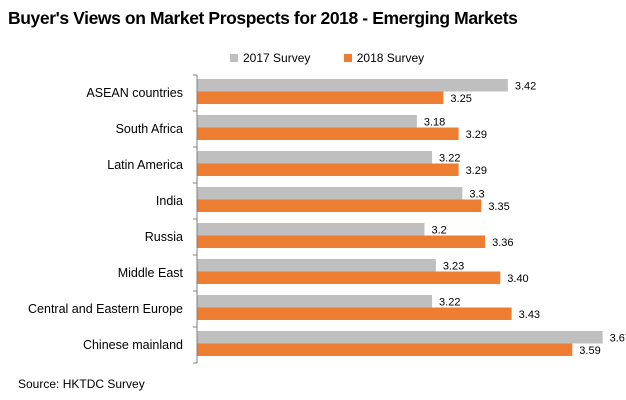 The height and width of the screenshot is (400, 626). I want to click on data-label-2017-survey-asean-countries: 3.42, so click(525, 87).